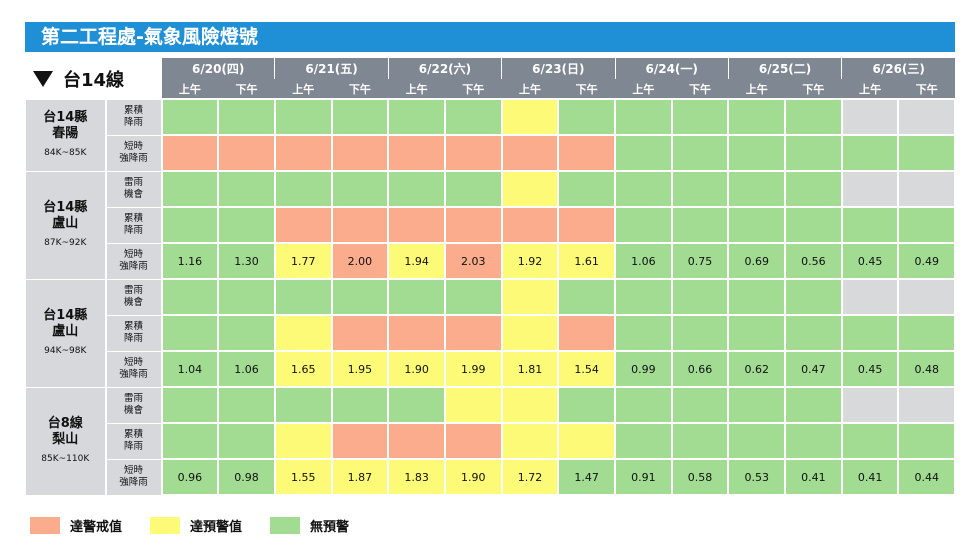 The width and height of the screenshot is (980, 551). What do you see at coordinates (303, 369) in the screenshot?
I see `risk-cell: 1.65` at bounding box center [303, 369].